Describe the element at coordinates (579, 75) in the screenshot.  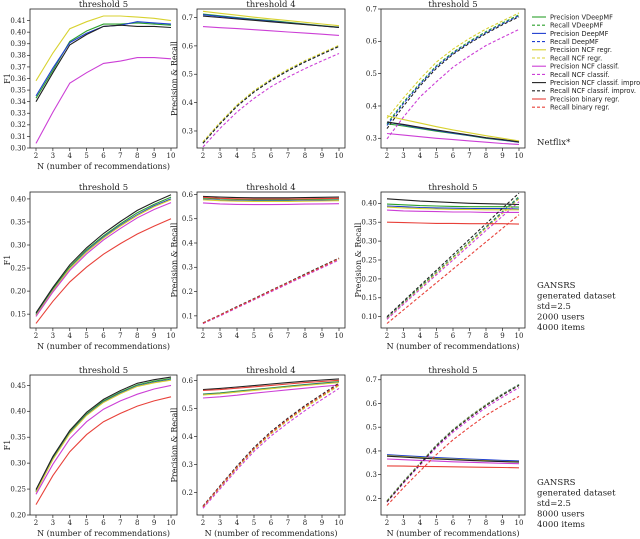
I see `legend-label: Recall NCF classif.` at that location.